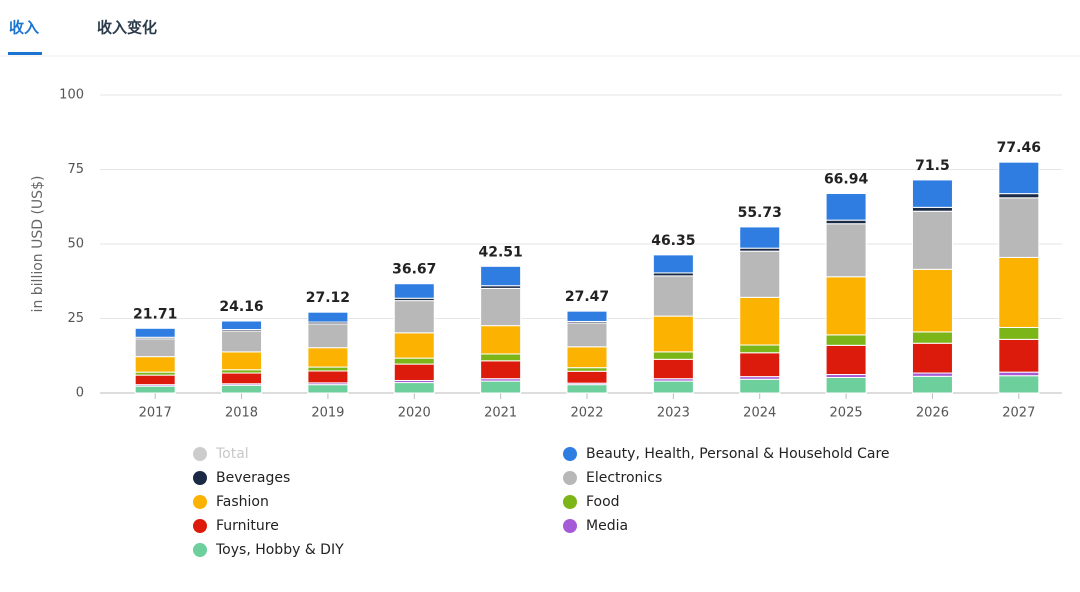 This screenshot has width=1080, height=592. Describe the element at coordinates (673, 413) in the screenshot. I see `x-tick-label: 2023` at that location.